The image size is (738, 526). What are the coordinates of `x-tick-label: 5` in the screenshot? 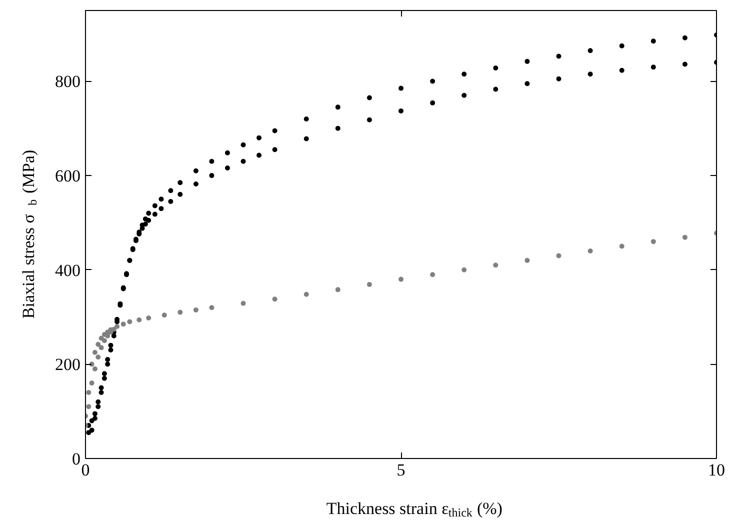 It's located at (401, 470).